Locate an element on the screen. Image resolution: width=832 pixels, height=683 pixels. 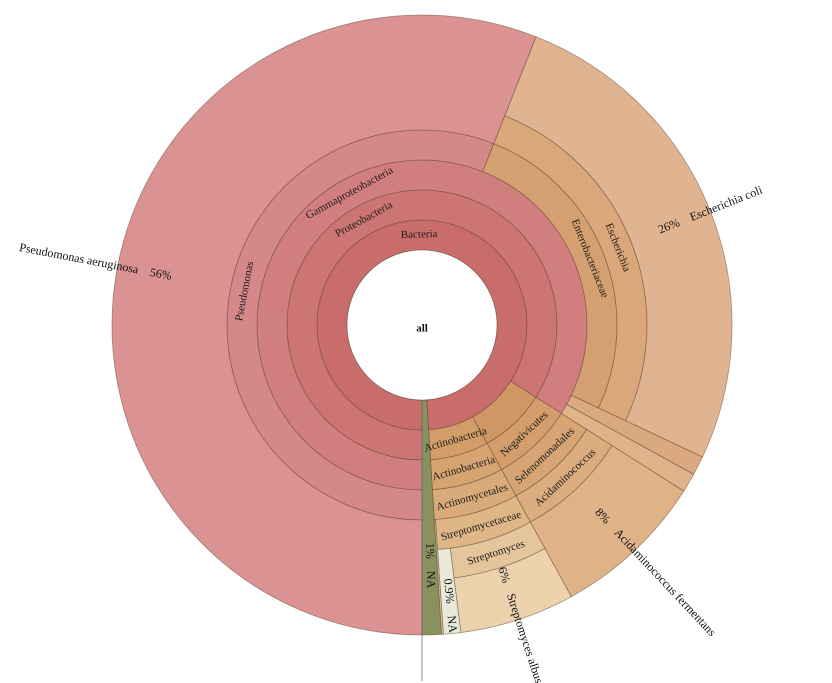
lines-layer is located at coordinates (422, 465).